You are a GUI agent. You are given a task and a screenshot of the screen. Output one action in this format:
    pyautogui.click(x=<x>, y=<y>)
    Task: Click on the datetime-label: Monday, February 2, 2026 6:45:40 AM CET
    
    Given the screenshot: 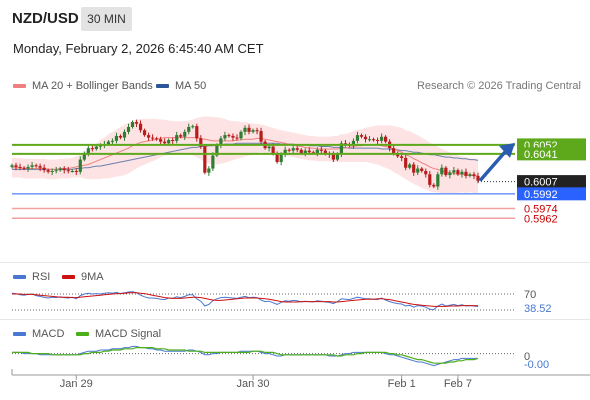 What is the action you would take?
    pyautogui.click(x=138, y=48)
    